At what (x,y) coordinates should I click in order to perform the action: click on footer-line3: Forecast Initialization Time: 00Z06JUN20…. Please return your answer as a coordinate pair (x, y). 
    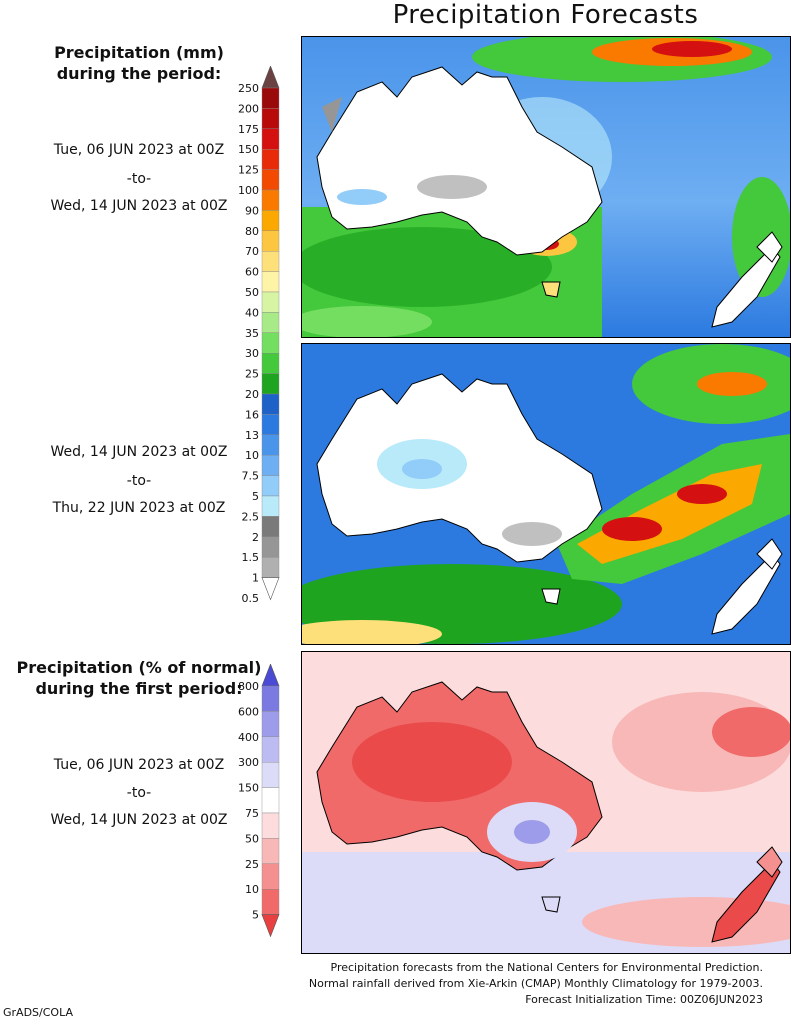
    Looking at the image, I should click on (644, 999).